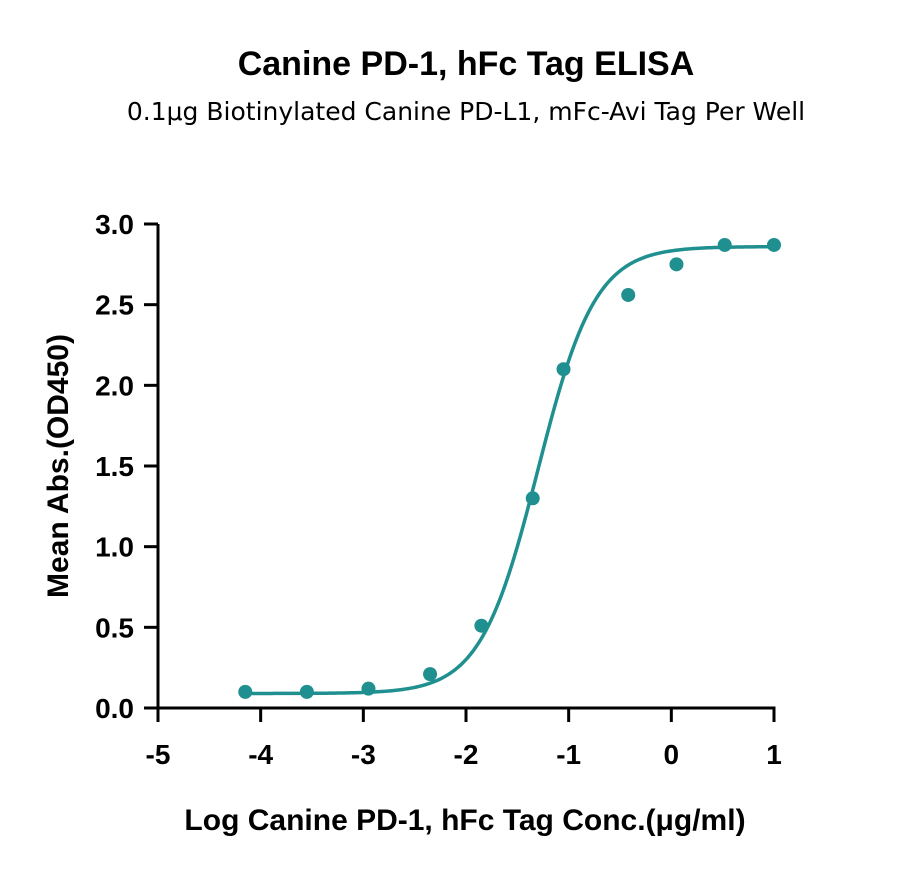 This screenshot has width=900, height=874. What do you see at coordinates (774, 754) in the screenshot?
I see `x-tick-label: 1` at bounding box center [774, 754].